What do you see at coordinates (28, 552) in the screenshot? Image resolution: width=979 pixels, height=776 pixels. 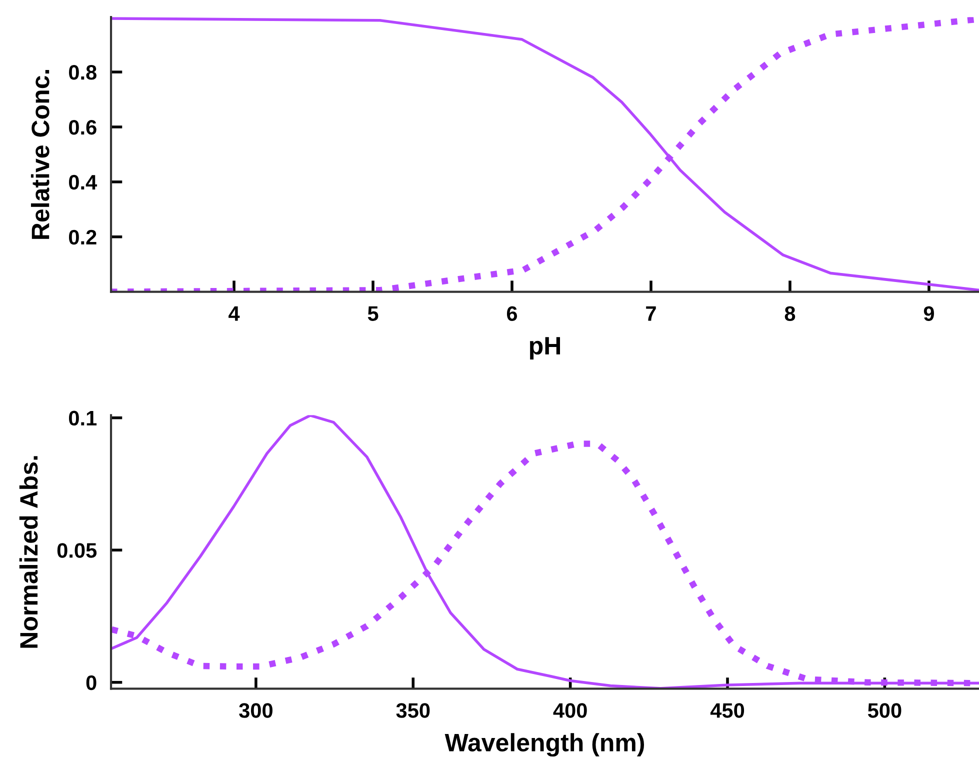 I see `y-axis-title: Normalized Abs.` at bounding box center [28, 552].